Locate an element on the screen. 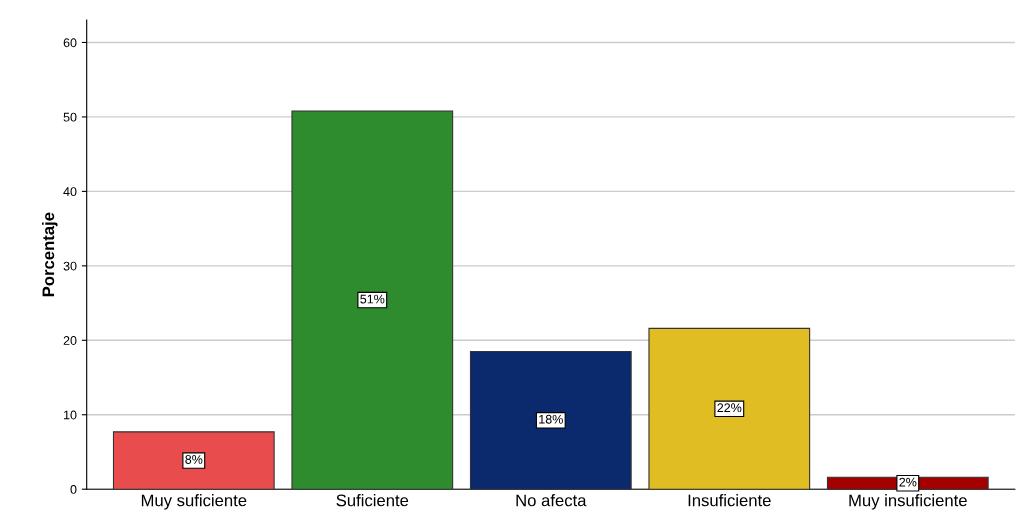 The image size is (1020, 530). x-tick-label: No afecta is located at coordinates (551, 500).